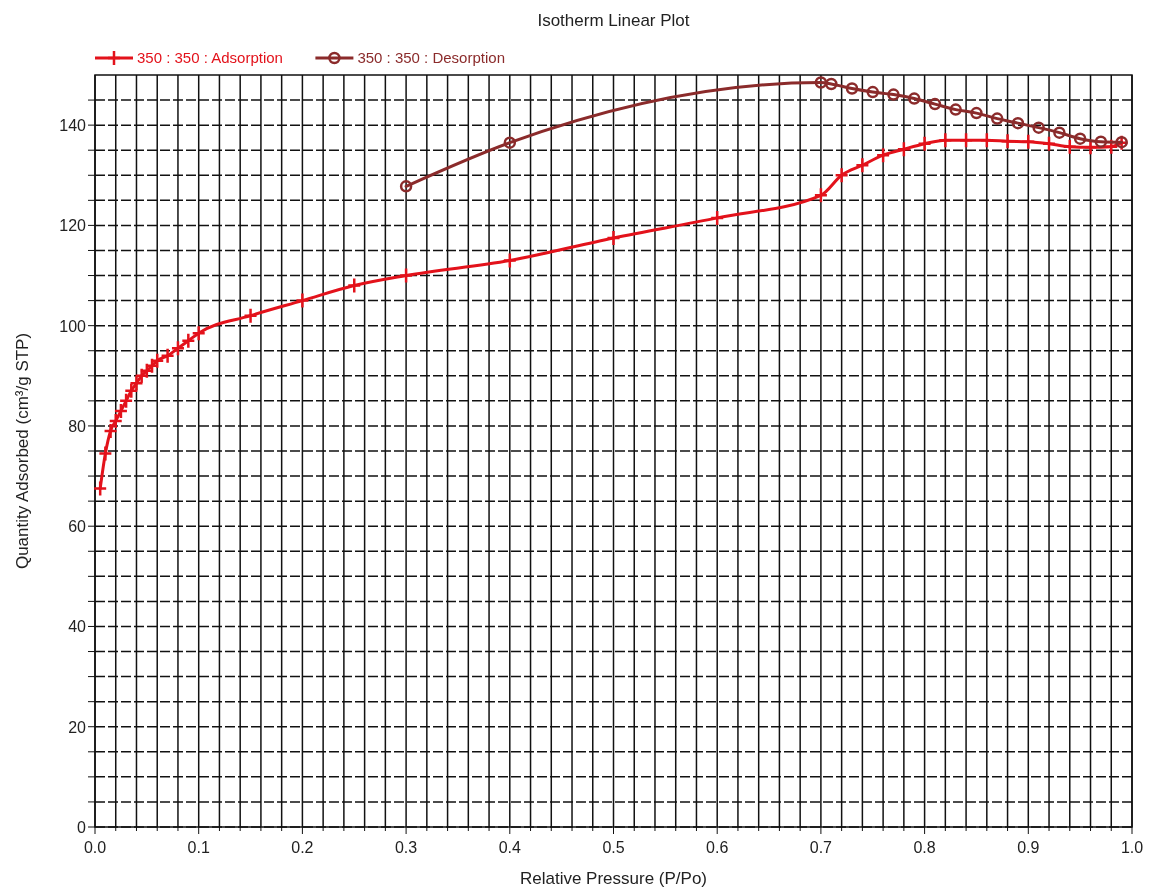 This screenshot has width=1157, height=892. Describe the element at coordinates (77, 627) in the screenshot. I see `y-tick-label: 40` at that location.